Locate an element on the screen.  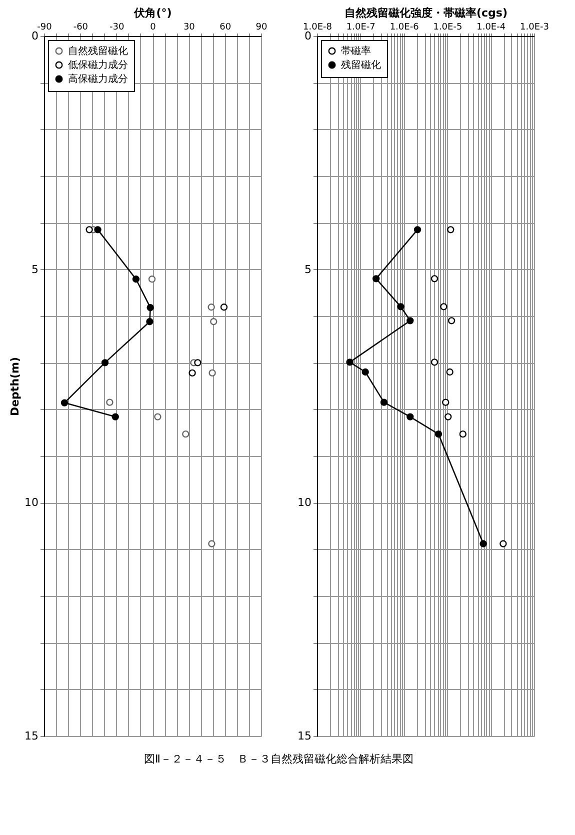
x-tick-label: 1.0E-4 is located at coordinates (491, 27).